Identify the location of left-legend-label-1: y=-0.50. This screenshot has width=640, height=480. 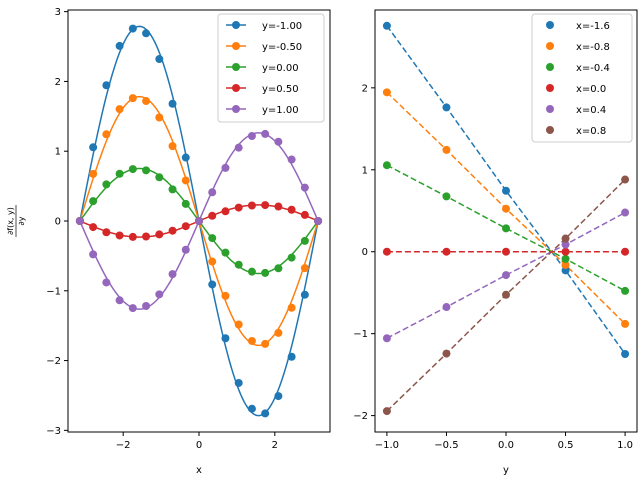
(282, 47).